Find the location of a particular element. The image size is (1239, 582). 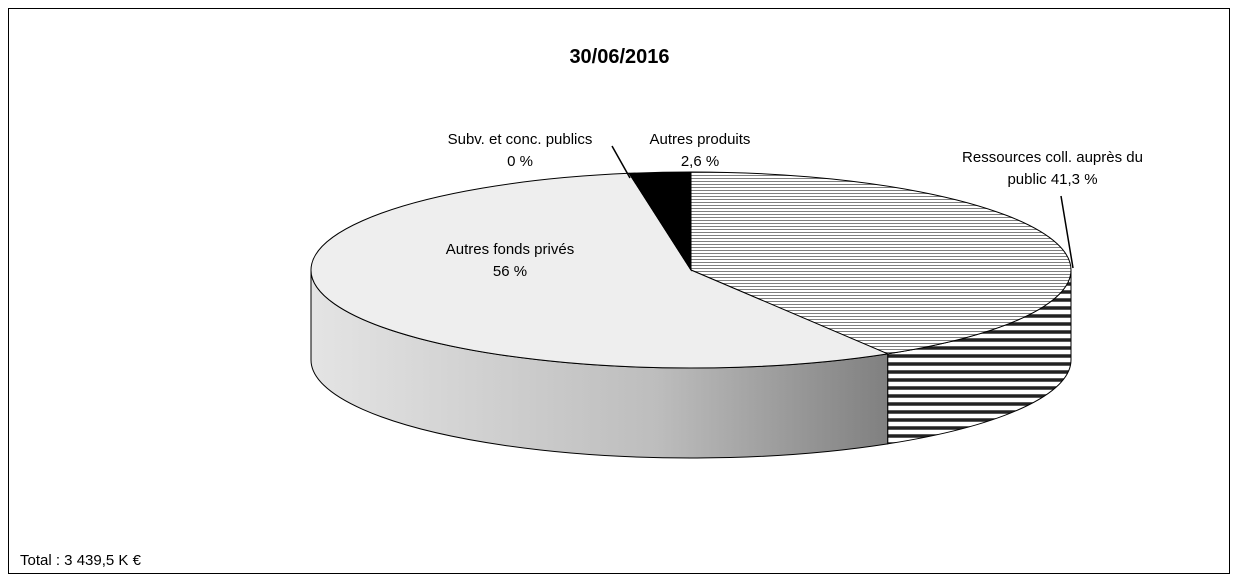

slice-name: Autres fonds privés is located at coordinates (510, 249).